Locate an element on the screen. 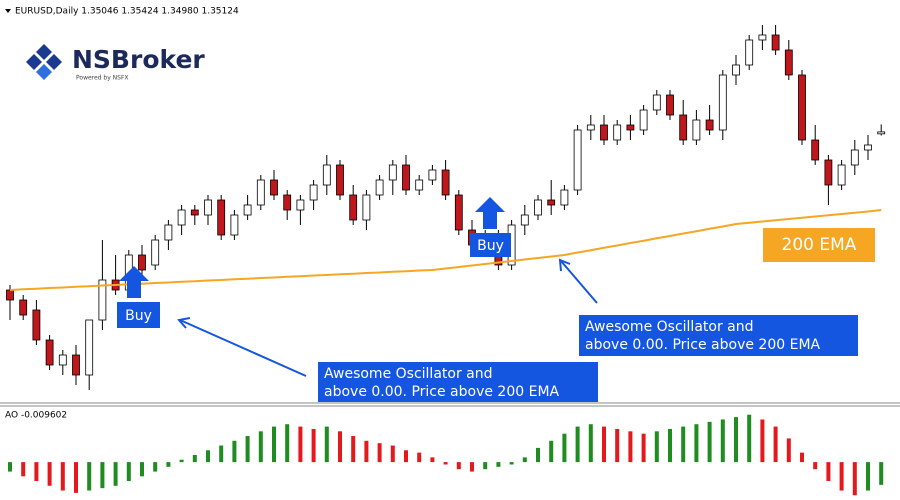 The image size is (900, 500). buy-box is located at coordinates (490, 245).